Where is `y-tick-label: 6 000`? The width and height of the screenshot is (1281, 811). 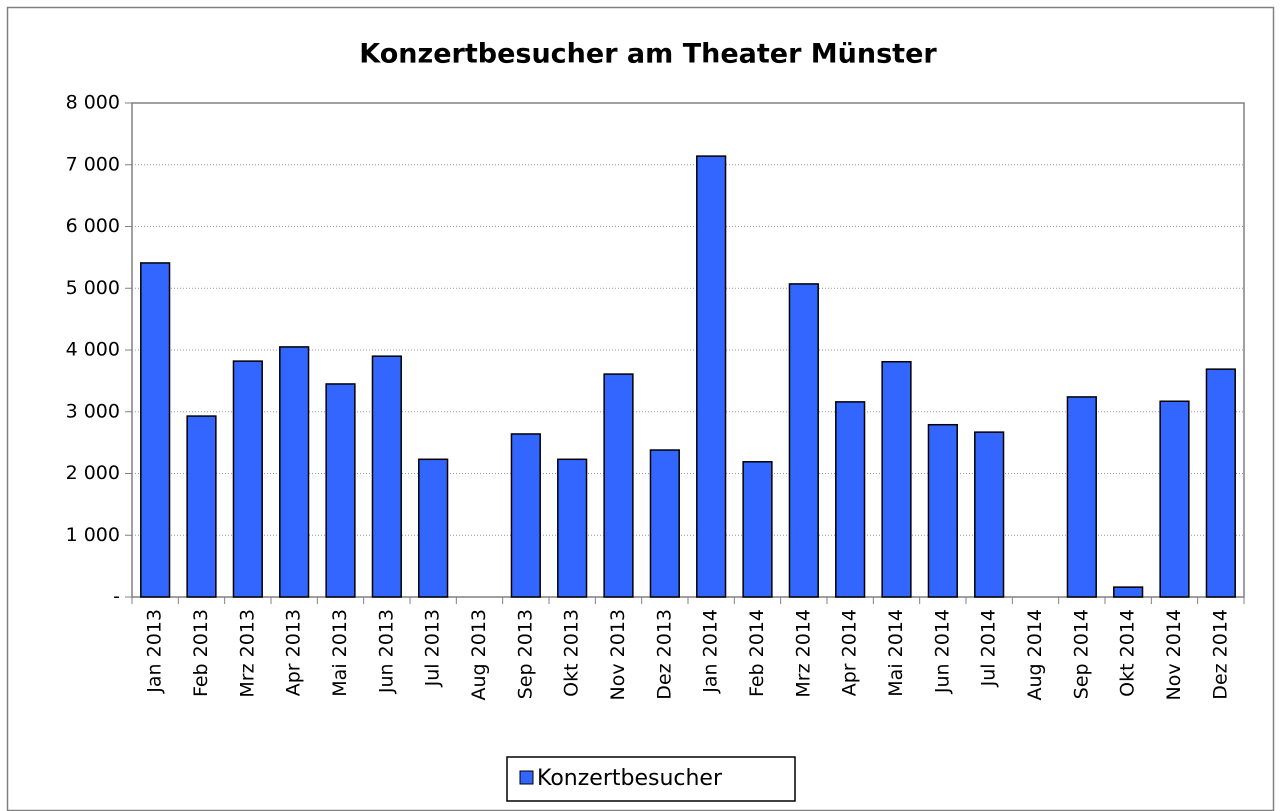 y-tick-label: 6 000 is located at coordinates (93, 226).